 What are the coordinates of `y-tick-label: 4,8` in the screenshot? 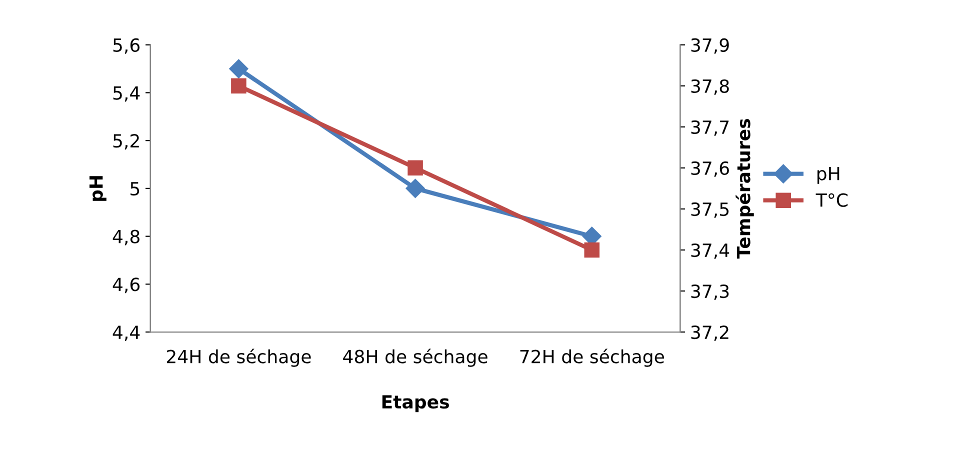 It's located at (126, 238).